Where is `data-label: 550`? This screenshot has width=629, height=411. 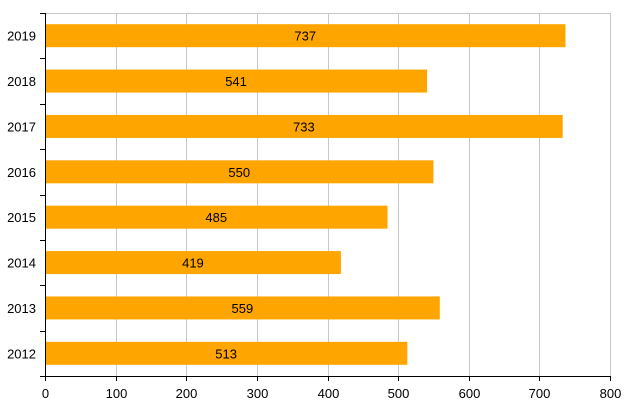 data-label: 550 is located at coordinates (239, 172).